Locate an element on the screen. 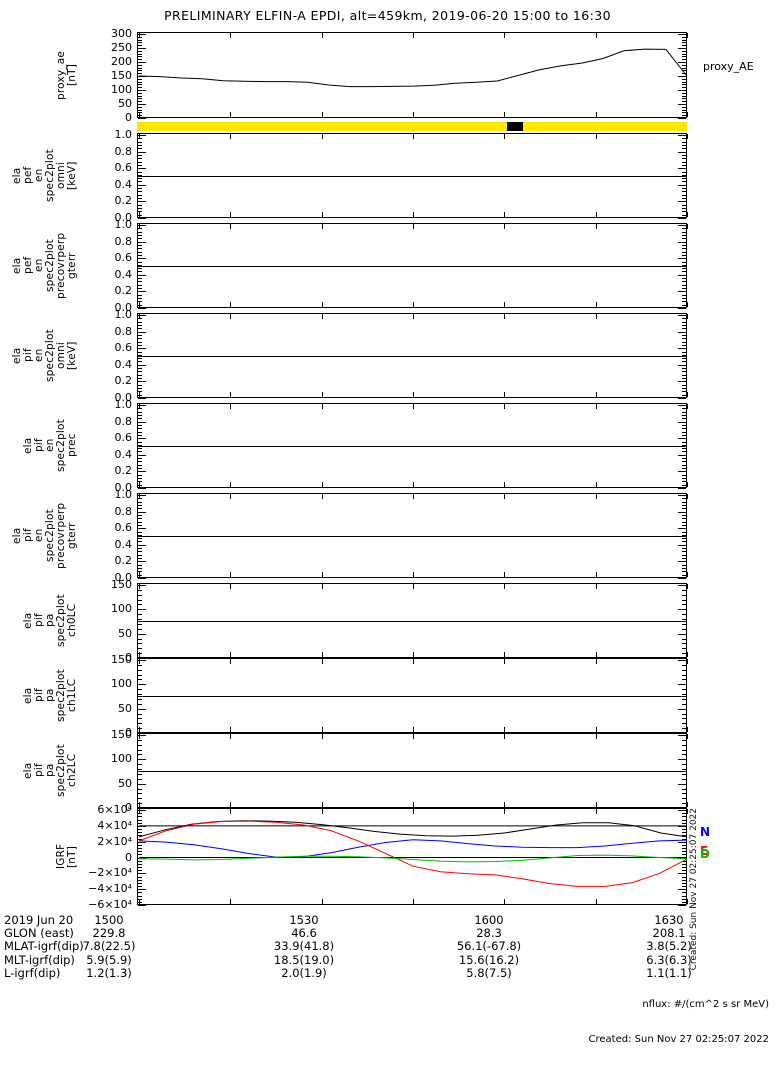  xaxis-cell: 5.9(5.9) is located at coordinates (109, 959).